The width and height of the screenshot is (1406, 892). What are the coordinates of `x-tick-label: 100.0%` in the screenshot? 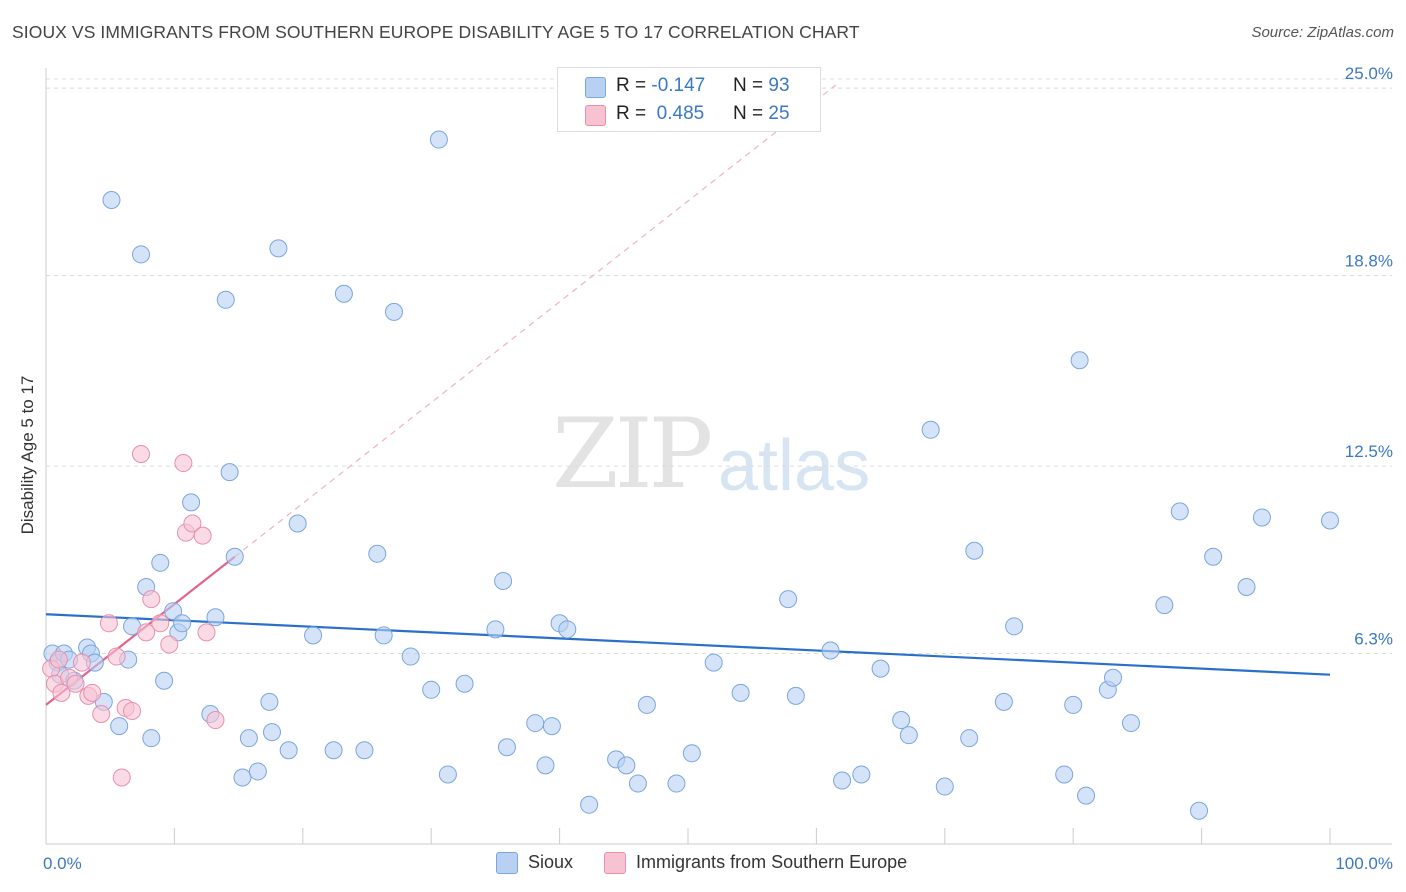 It's located at (1364, 863).